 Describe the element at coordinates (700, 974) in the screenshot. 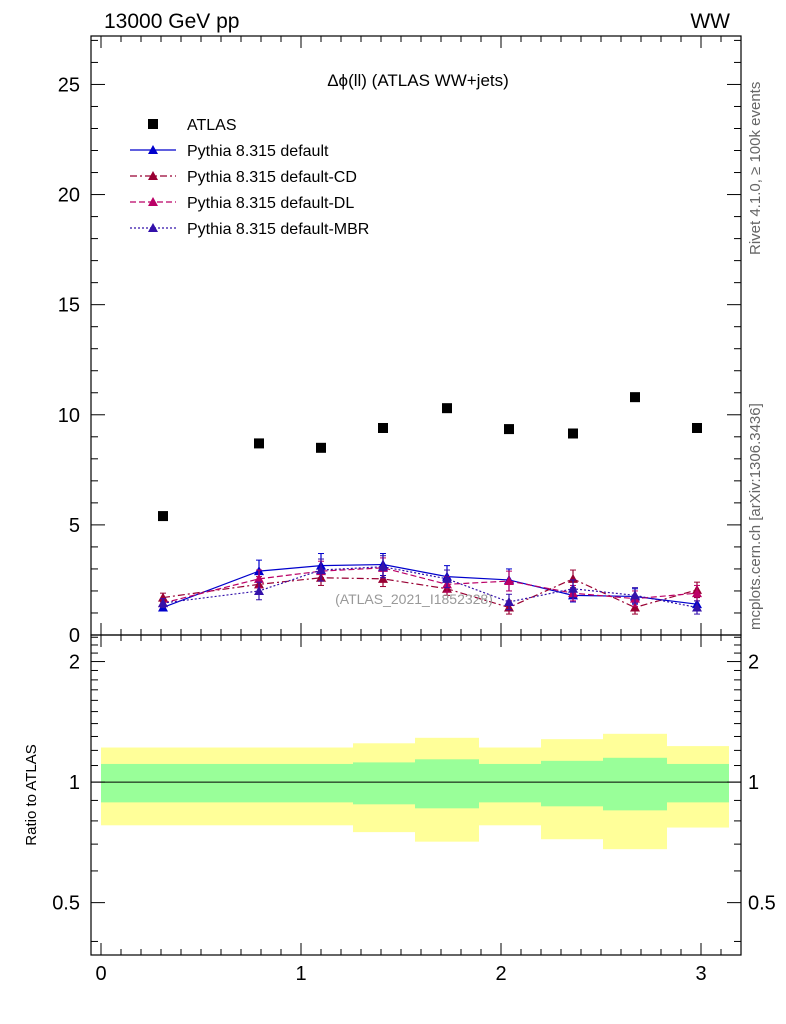

I see `x-tick-label: 3` at that location.